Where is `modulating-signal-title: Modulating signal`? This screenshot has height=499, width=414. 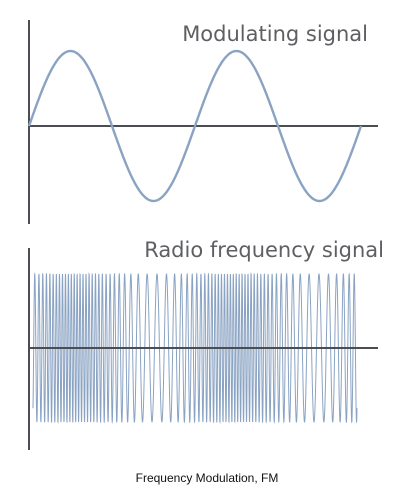
modulating-signal-title: Modulating signal is located at coordinates (275, 34).